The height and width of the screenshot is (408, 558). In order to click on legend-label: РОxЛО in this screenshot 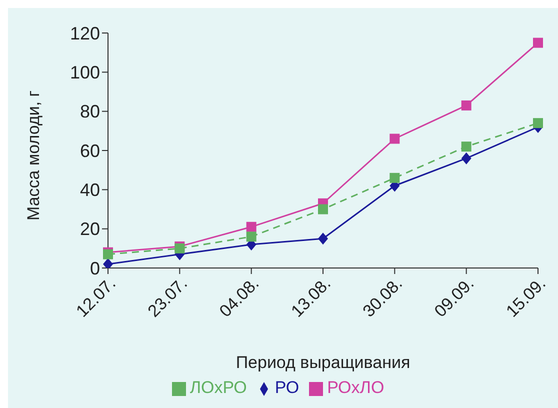, I will do `click(355, 387)`.